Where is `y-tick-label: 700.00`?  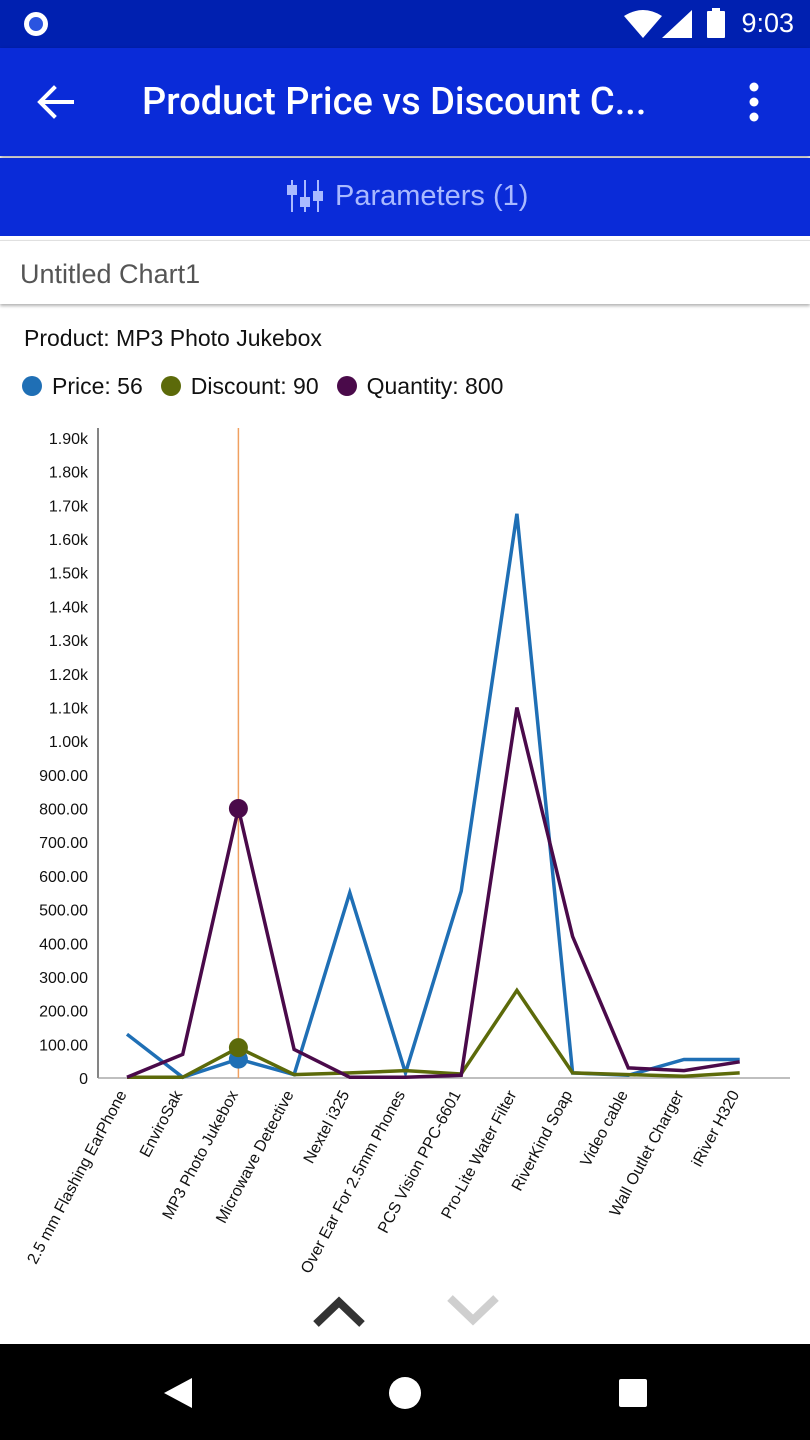 y-tick-label: 700.00 is located at coordinates (63, 843).